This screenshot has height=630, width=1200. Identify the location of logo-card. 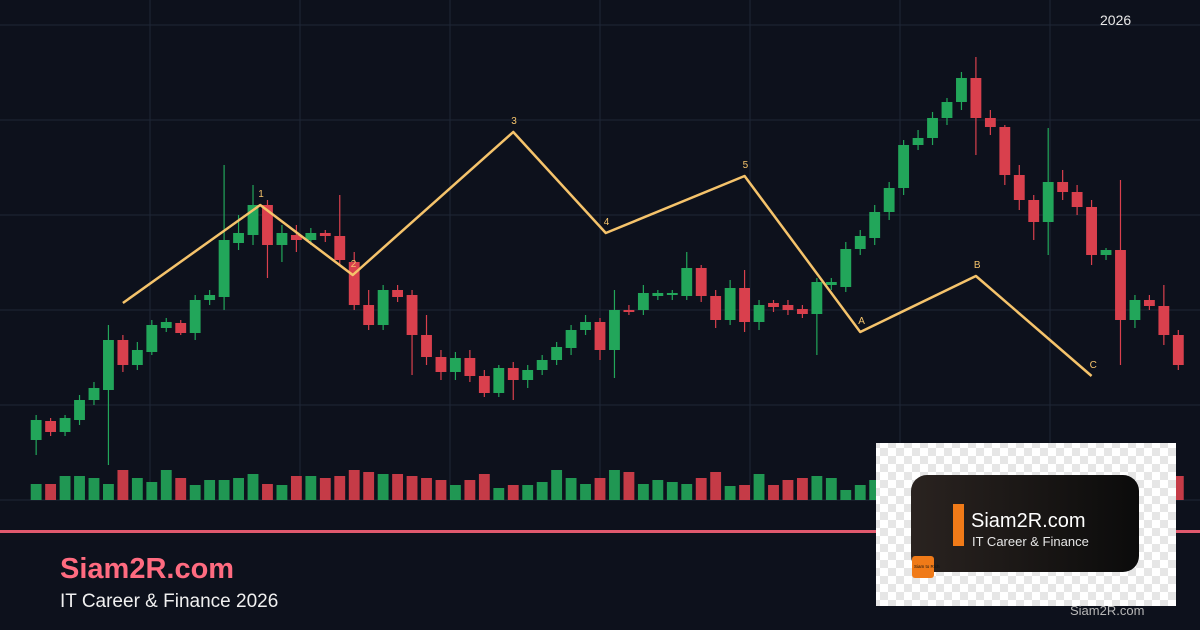
(1025, 523).